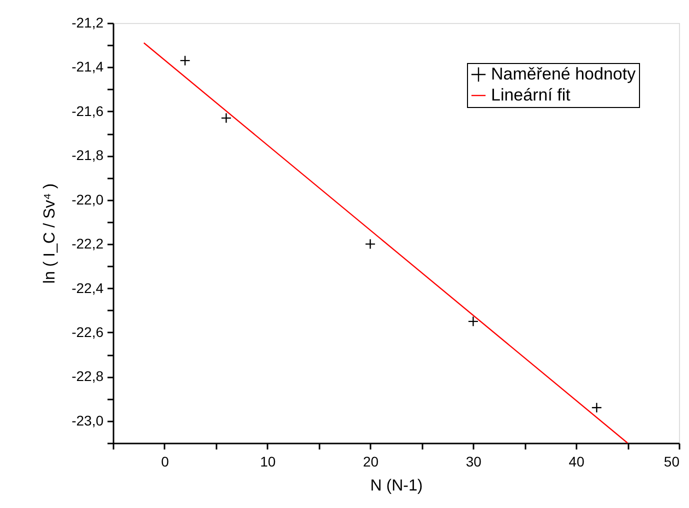  I want to click on legend-label: Lineární fit, so click(531, 95).